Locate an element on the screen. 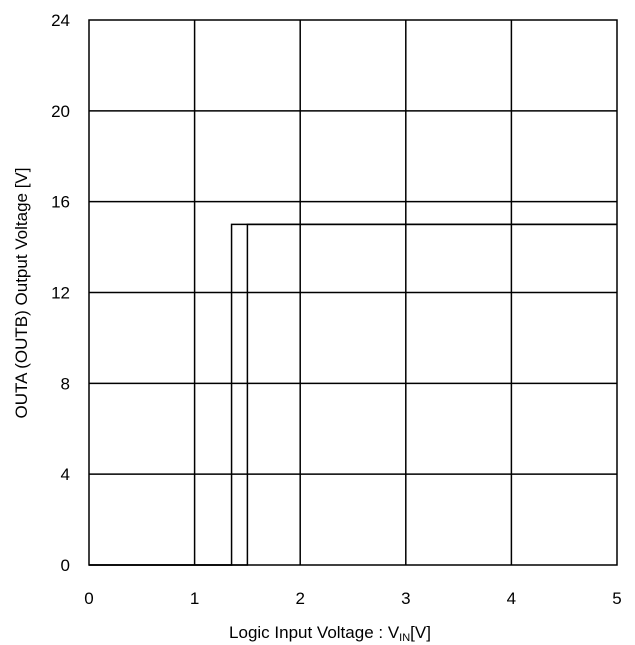  x-axis-title-suffix: [V] is located at coordinates (420, 632).